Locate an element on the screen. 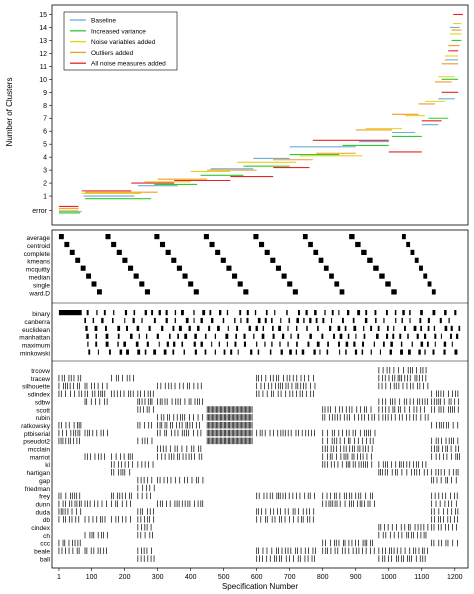 The width and height of the screenshot is (474, 594). y-tick-label: 8 is located at coordinates (45, 106).